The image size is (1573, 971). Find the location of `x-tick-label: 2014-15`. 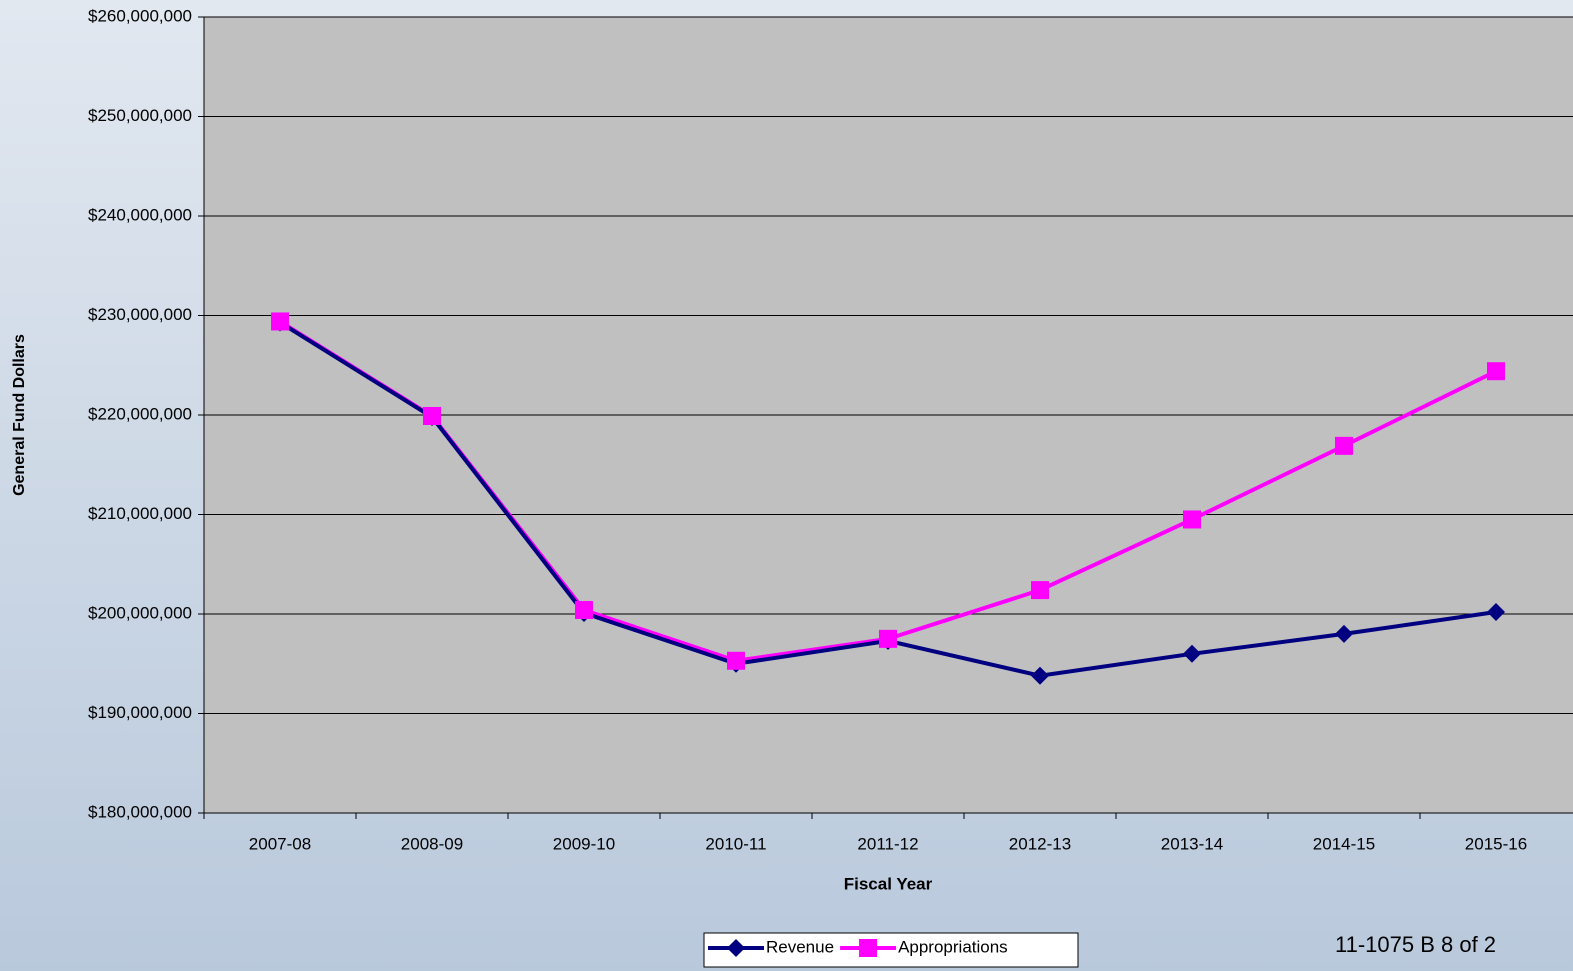

x-tick-label: 2014-15 is located at coordinates (1344, 843).